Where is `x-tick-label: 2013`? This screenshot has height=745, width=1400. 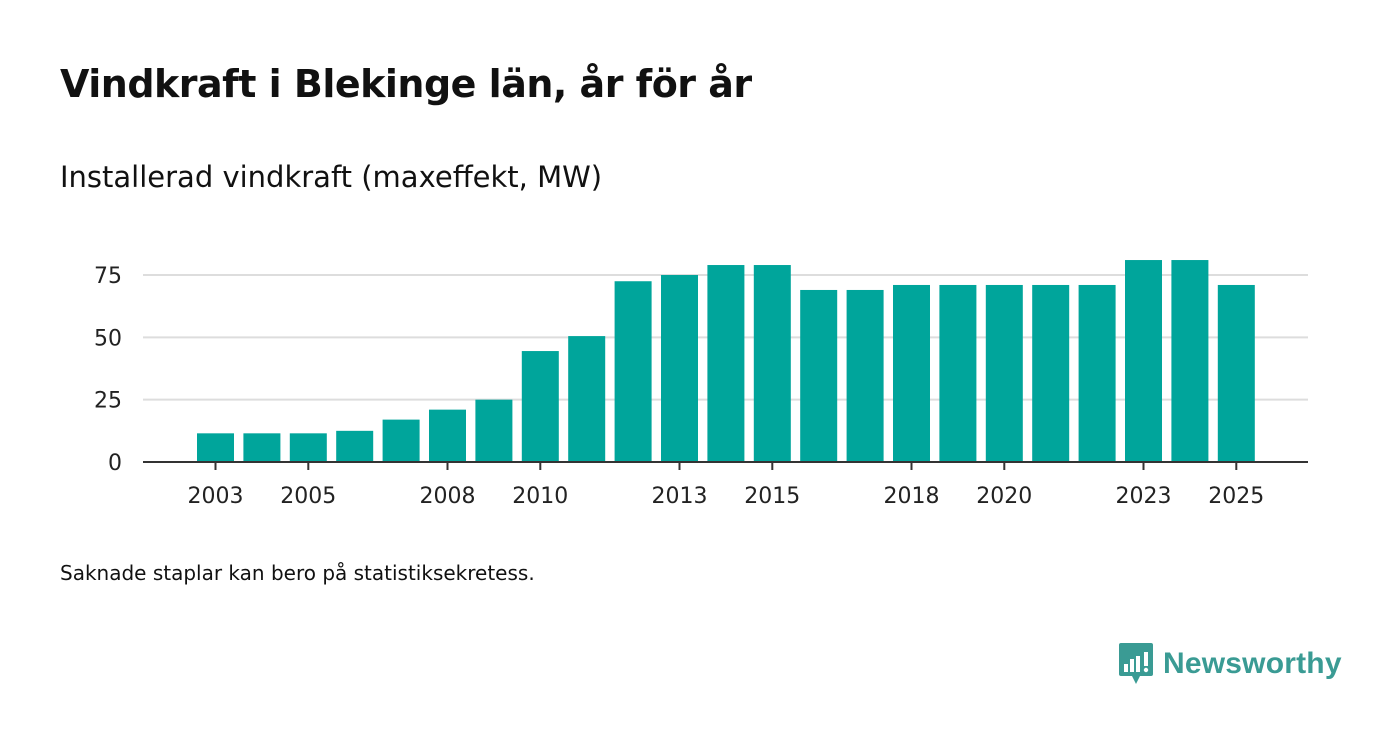 x-tick-label: 2013 is located at coordinates (680, 496).